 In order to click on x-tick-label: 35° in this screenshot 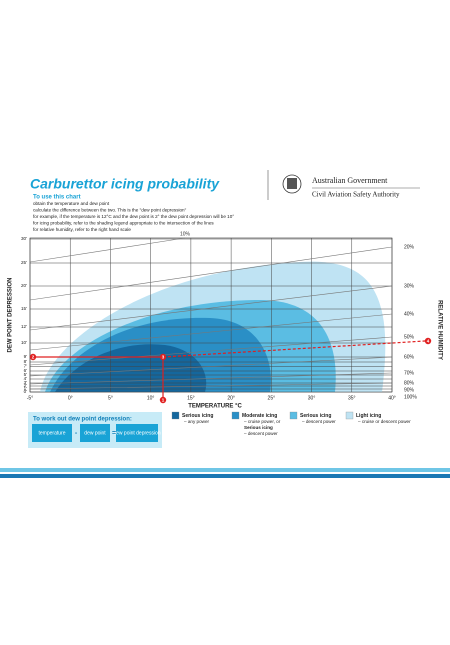, I will do `click(352, 398)`.